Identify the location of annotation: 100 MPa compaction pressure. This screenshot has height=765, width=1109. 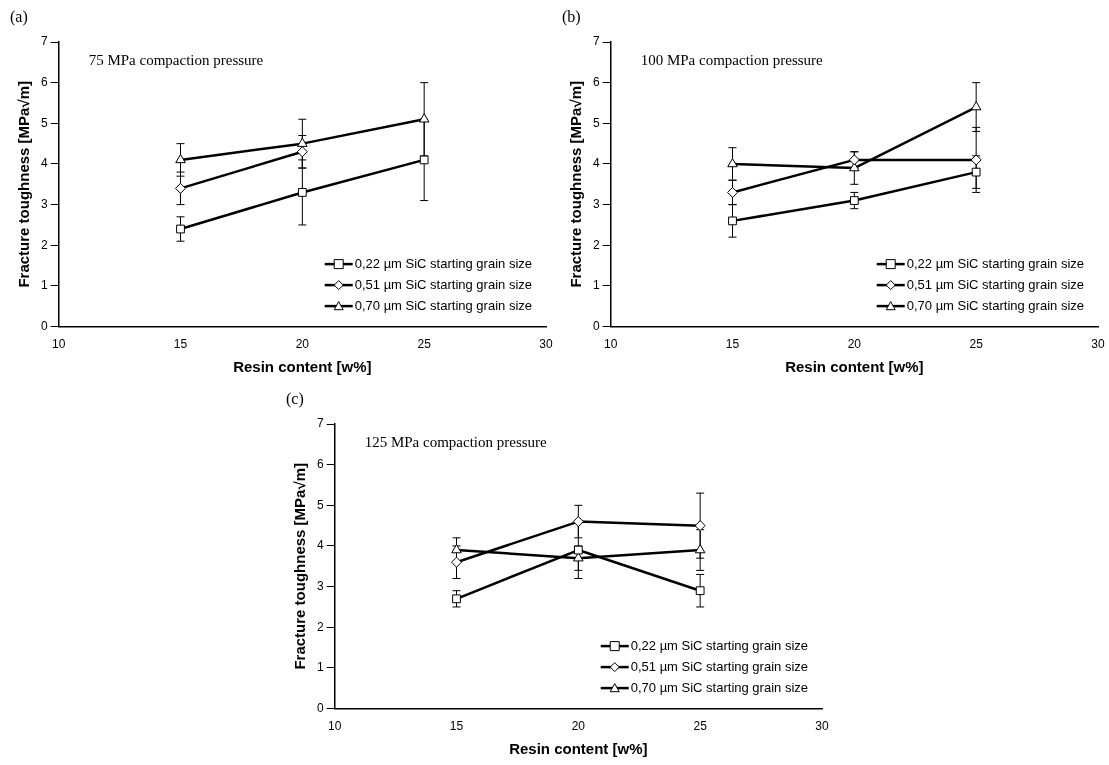
(732, 60).